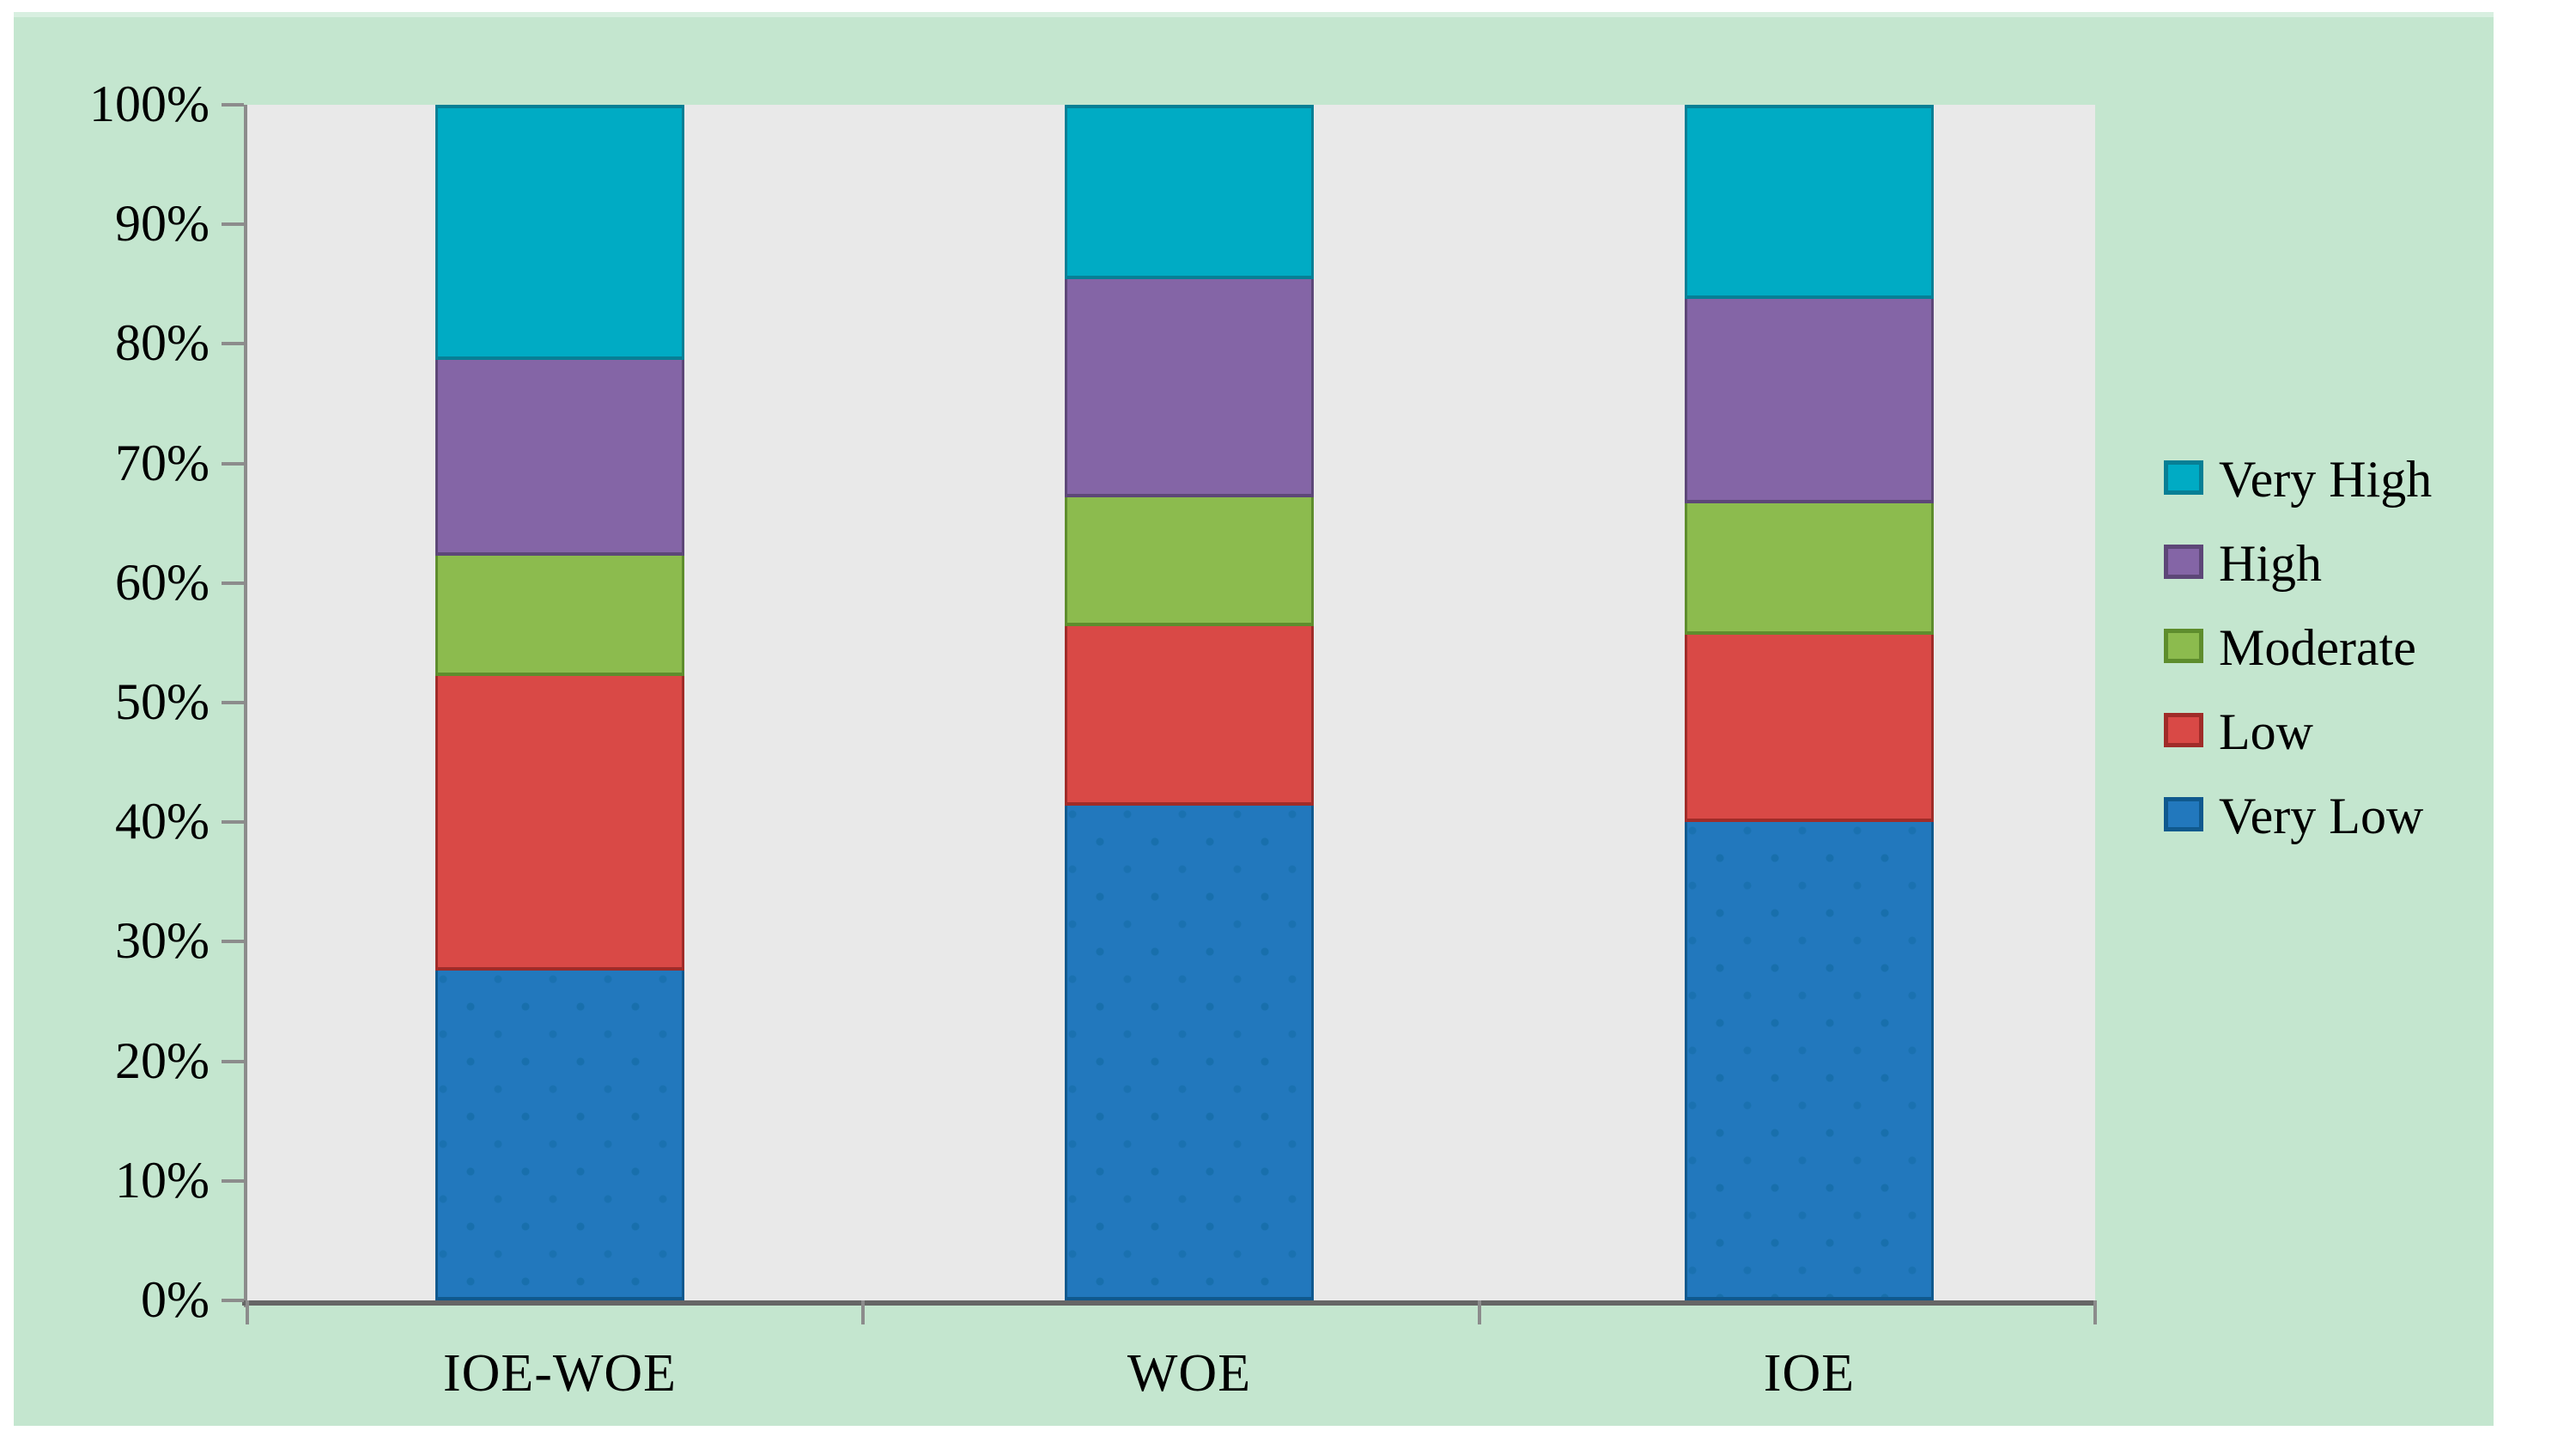 This screenshot has width=2576, height=1449. Describe the element at coordinates (2344, 563) in the screenshot. I see `legend-item-high: High` at that location.